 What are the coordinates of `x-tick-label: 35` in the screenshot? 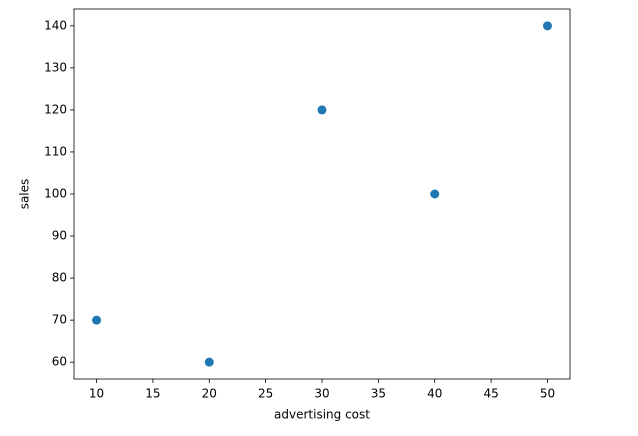 It's located at (378, 394).